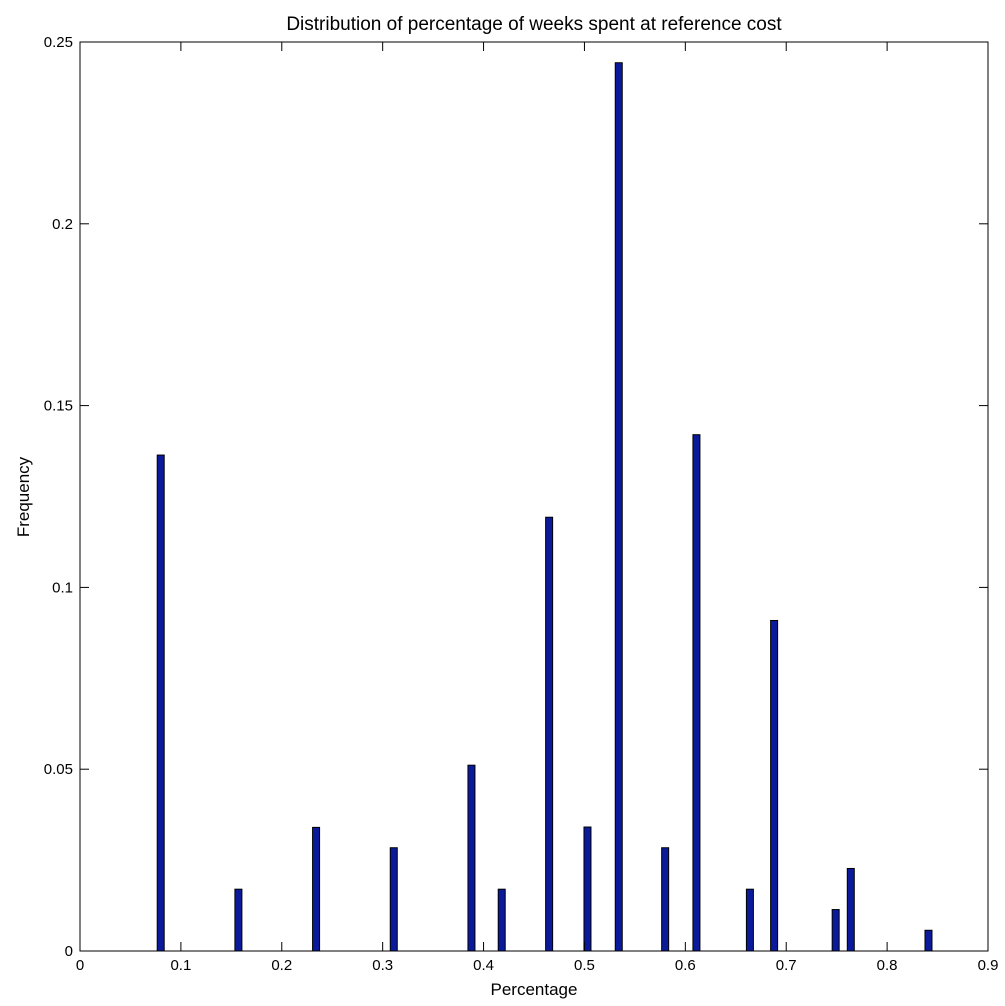 The height and width of the screenshot is (1006, 1005). Describe the element at coordinates (988, 965) in the screenshot. I see `x-tick-label: 0.9` at that location.